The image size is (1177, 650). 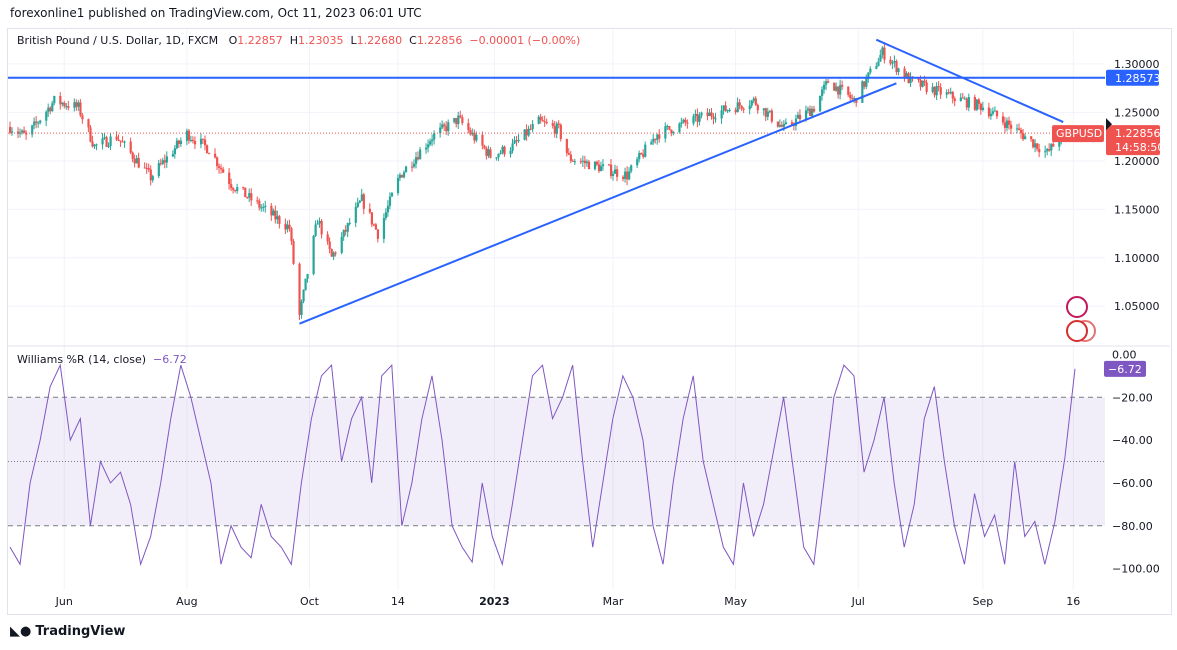 I want to click on hline-price-tag, so click(x=1132, y=77).